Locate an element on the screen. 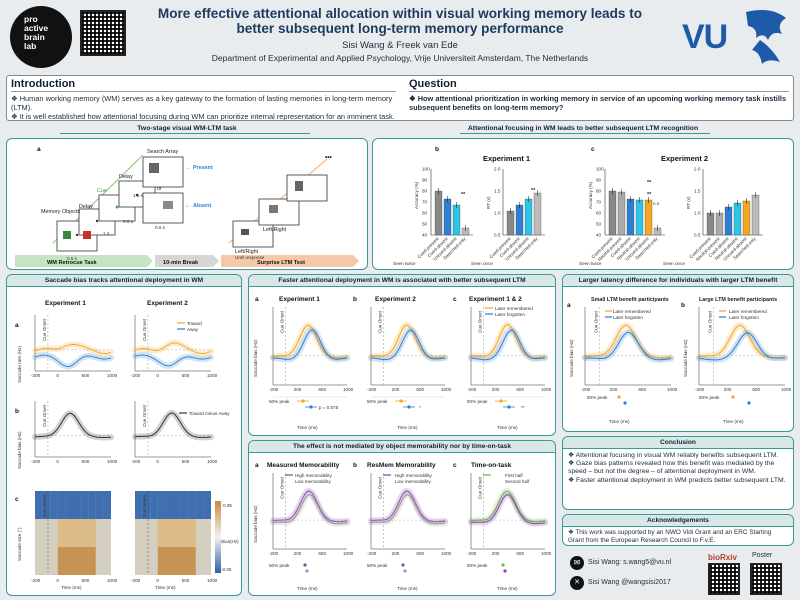 This screenshot has height=600, width=800. chart-title: ResMem Memorability is located at coordinates (401, 465).